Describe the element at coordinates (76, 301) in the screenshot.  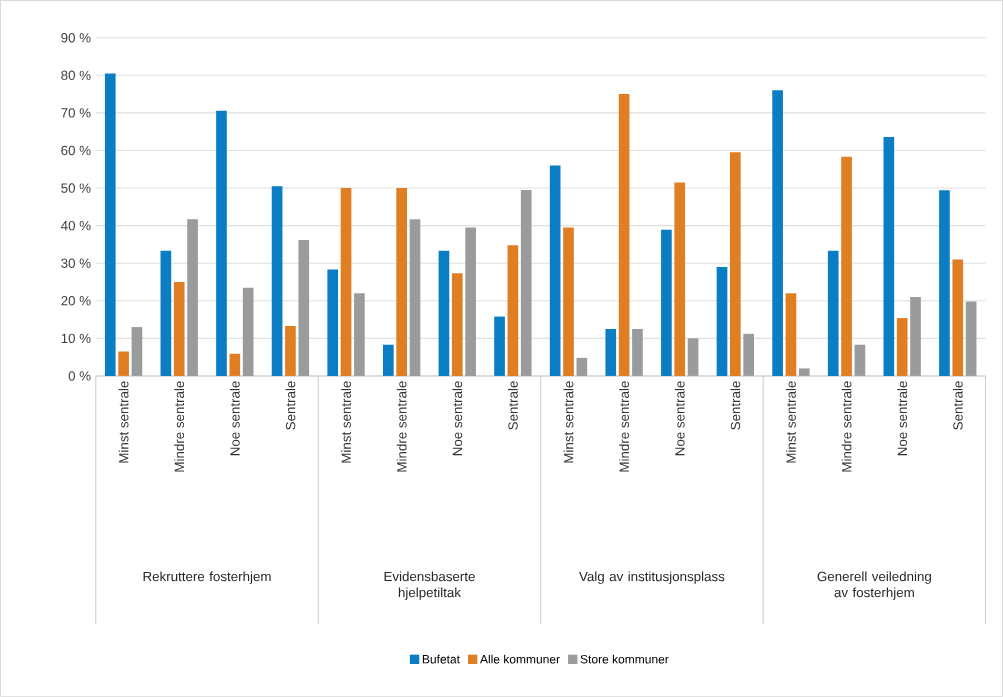
I see `y-tick-label: 20 %` at that location.